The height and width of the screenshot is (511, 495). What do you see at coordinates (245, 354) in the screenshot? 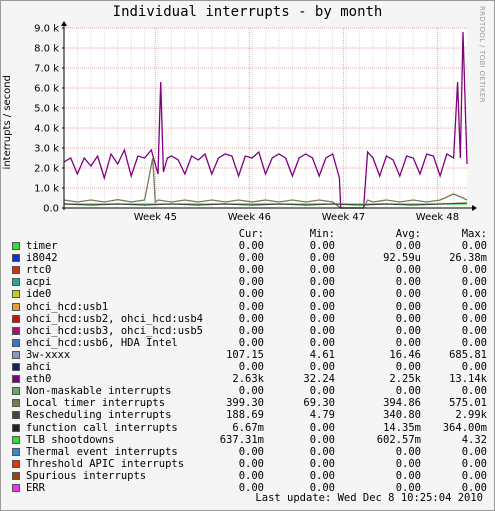
I see `legend-value-cur: 107.15` at bounding box center [245, 354].